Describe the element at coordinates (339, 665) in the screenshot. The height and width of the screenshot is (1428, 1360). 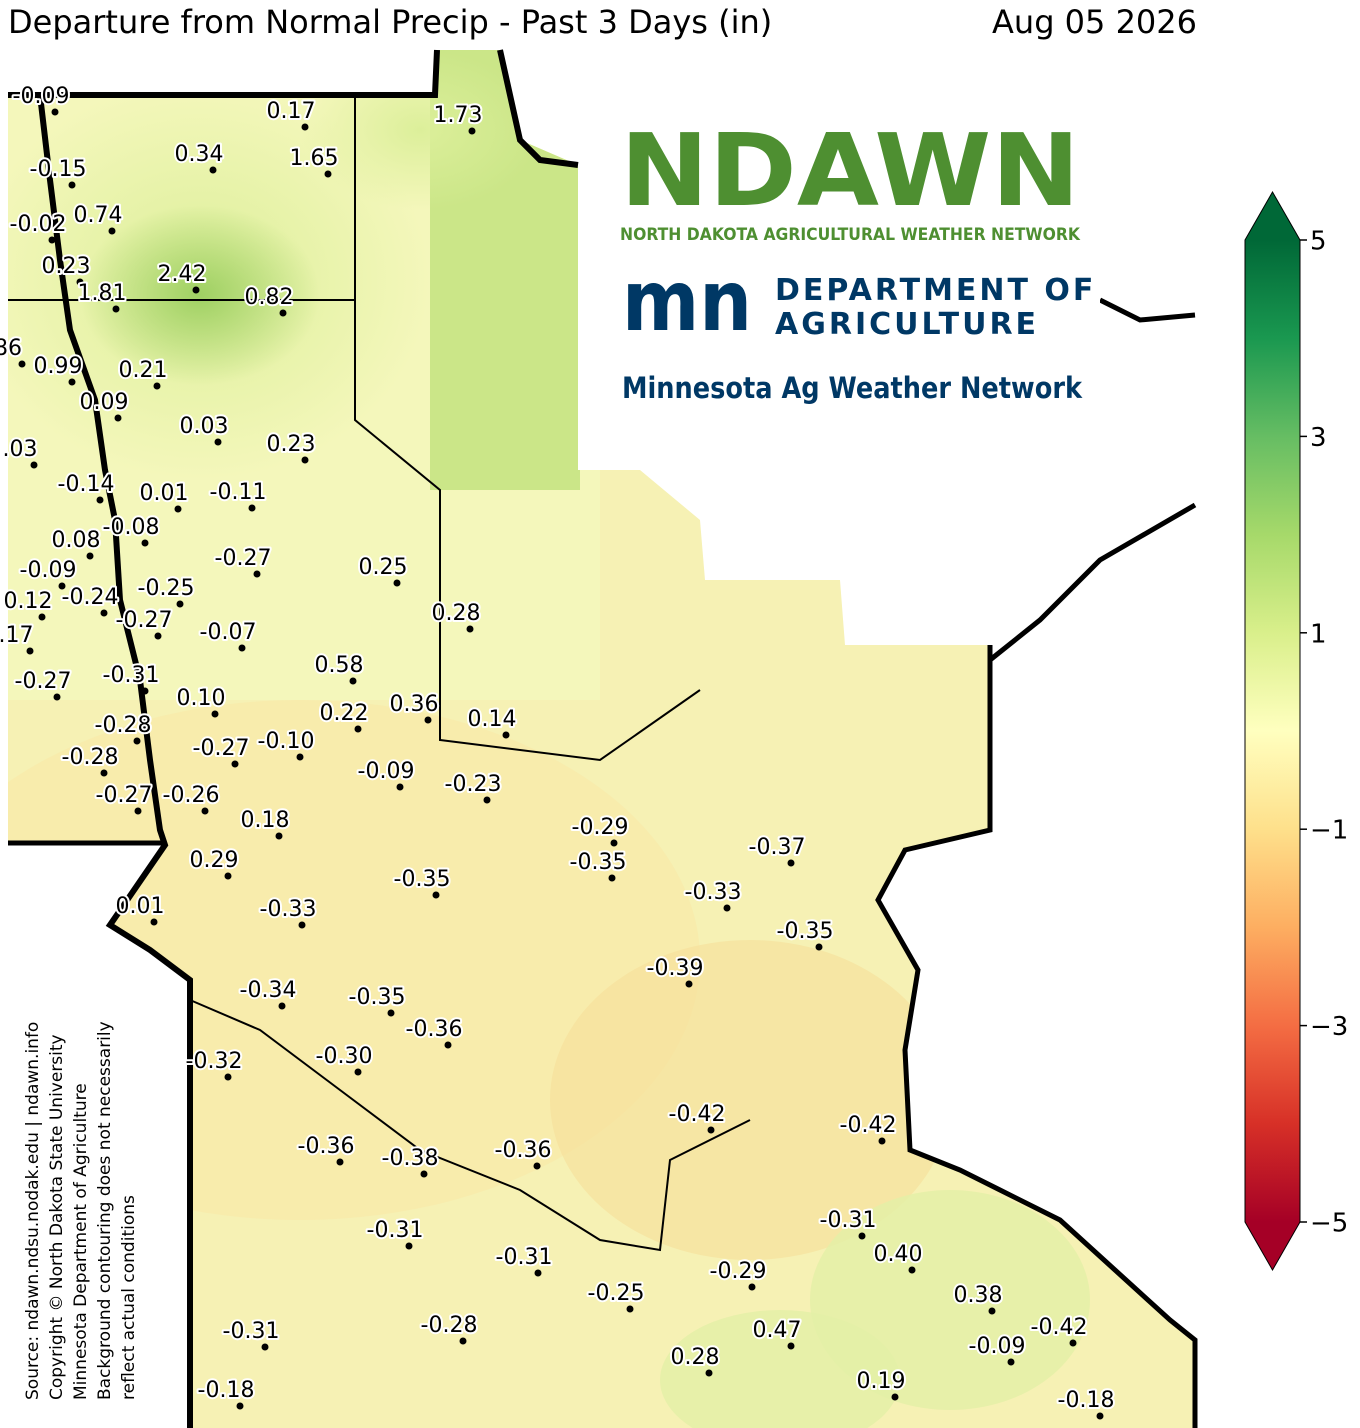
I see `station-value: 0.58` at that location.